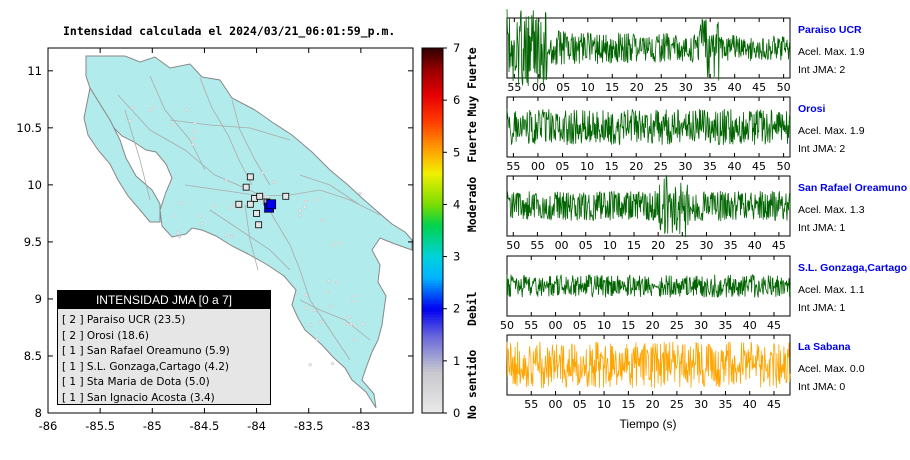 The width and height of the screenshot is (910, 460). What do you see at coordinates (734, 166) in the screenshot?
I see `waveform-tick-label: 40` at bounding box center [734, 166].